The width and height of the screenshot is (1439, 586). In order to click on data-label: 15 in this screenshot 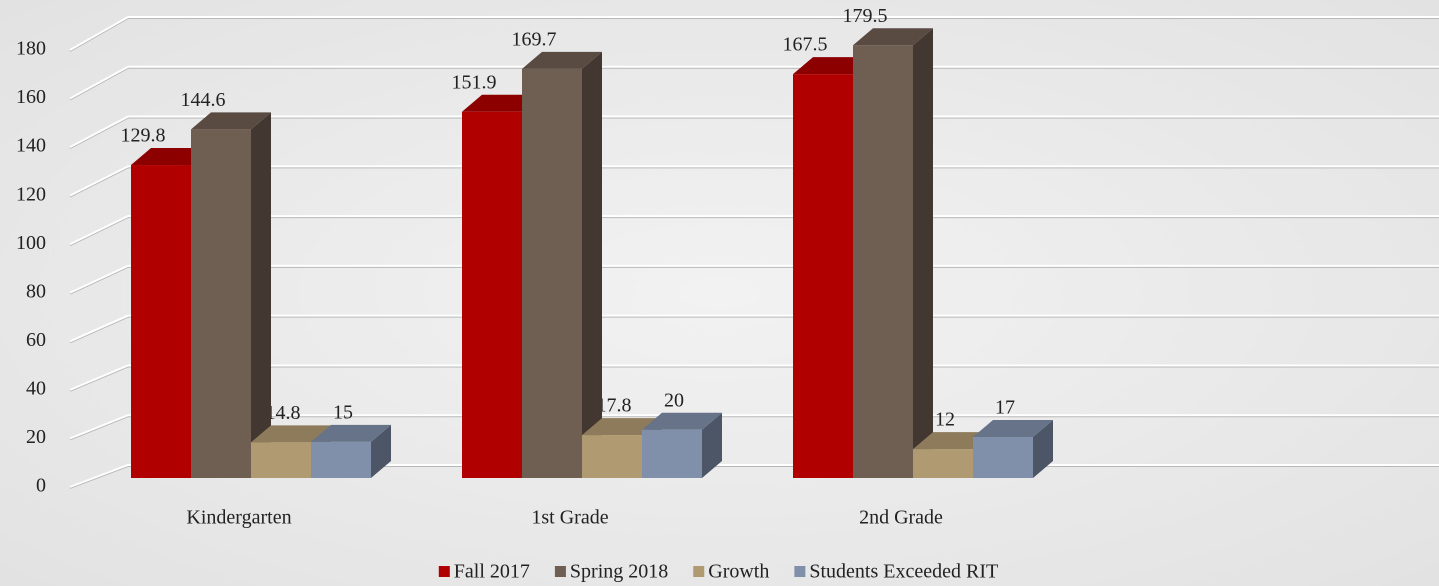, I will do `click(343, 412)`.